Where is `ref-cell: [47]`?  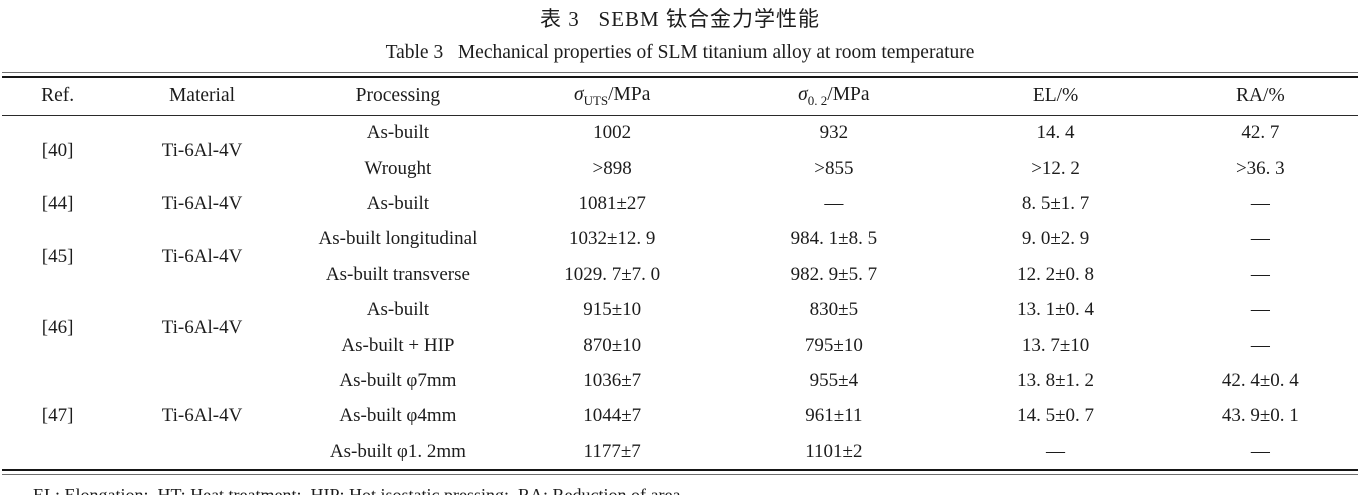
ref-cell: [47] is located at coordinates (57, 416).